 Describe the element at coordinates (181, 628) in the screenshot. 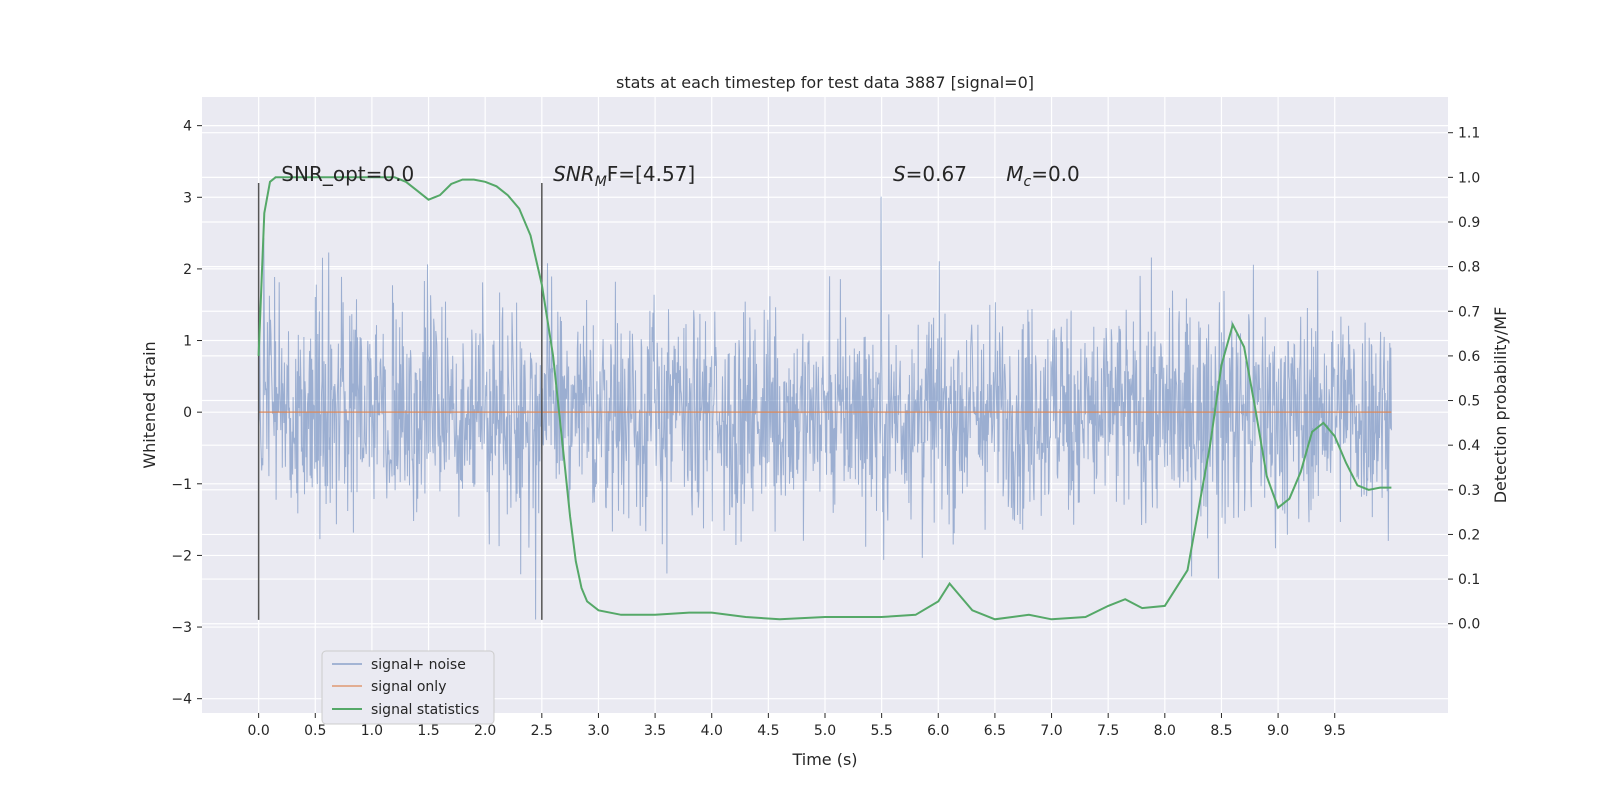

I see `y-left-tick-label: −3` at that location.